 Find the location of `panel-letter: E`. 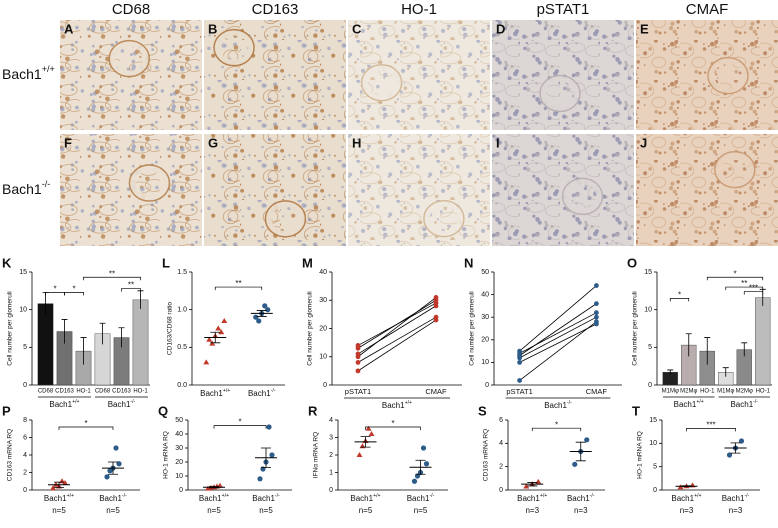

panel-letter: E is located at coordinates (644, 28).